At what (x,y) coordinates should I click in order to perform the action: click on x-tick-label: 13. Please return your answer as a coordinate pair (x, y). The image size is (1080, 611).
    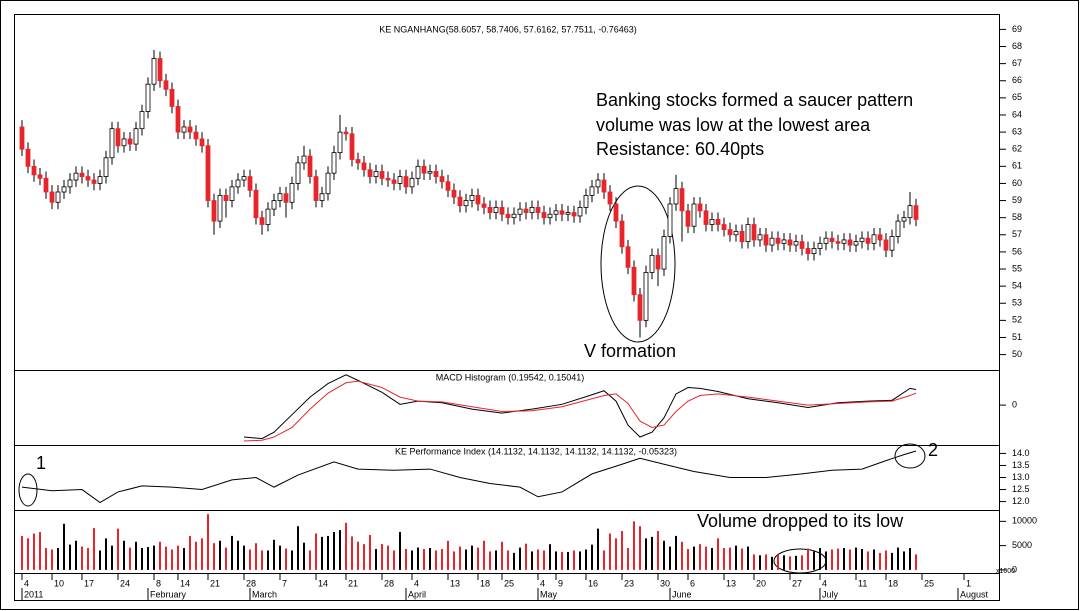
    Looking at the image, I should click on (455, 583).